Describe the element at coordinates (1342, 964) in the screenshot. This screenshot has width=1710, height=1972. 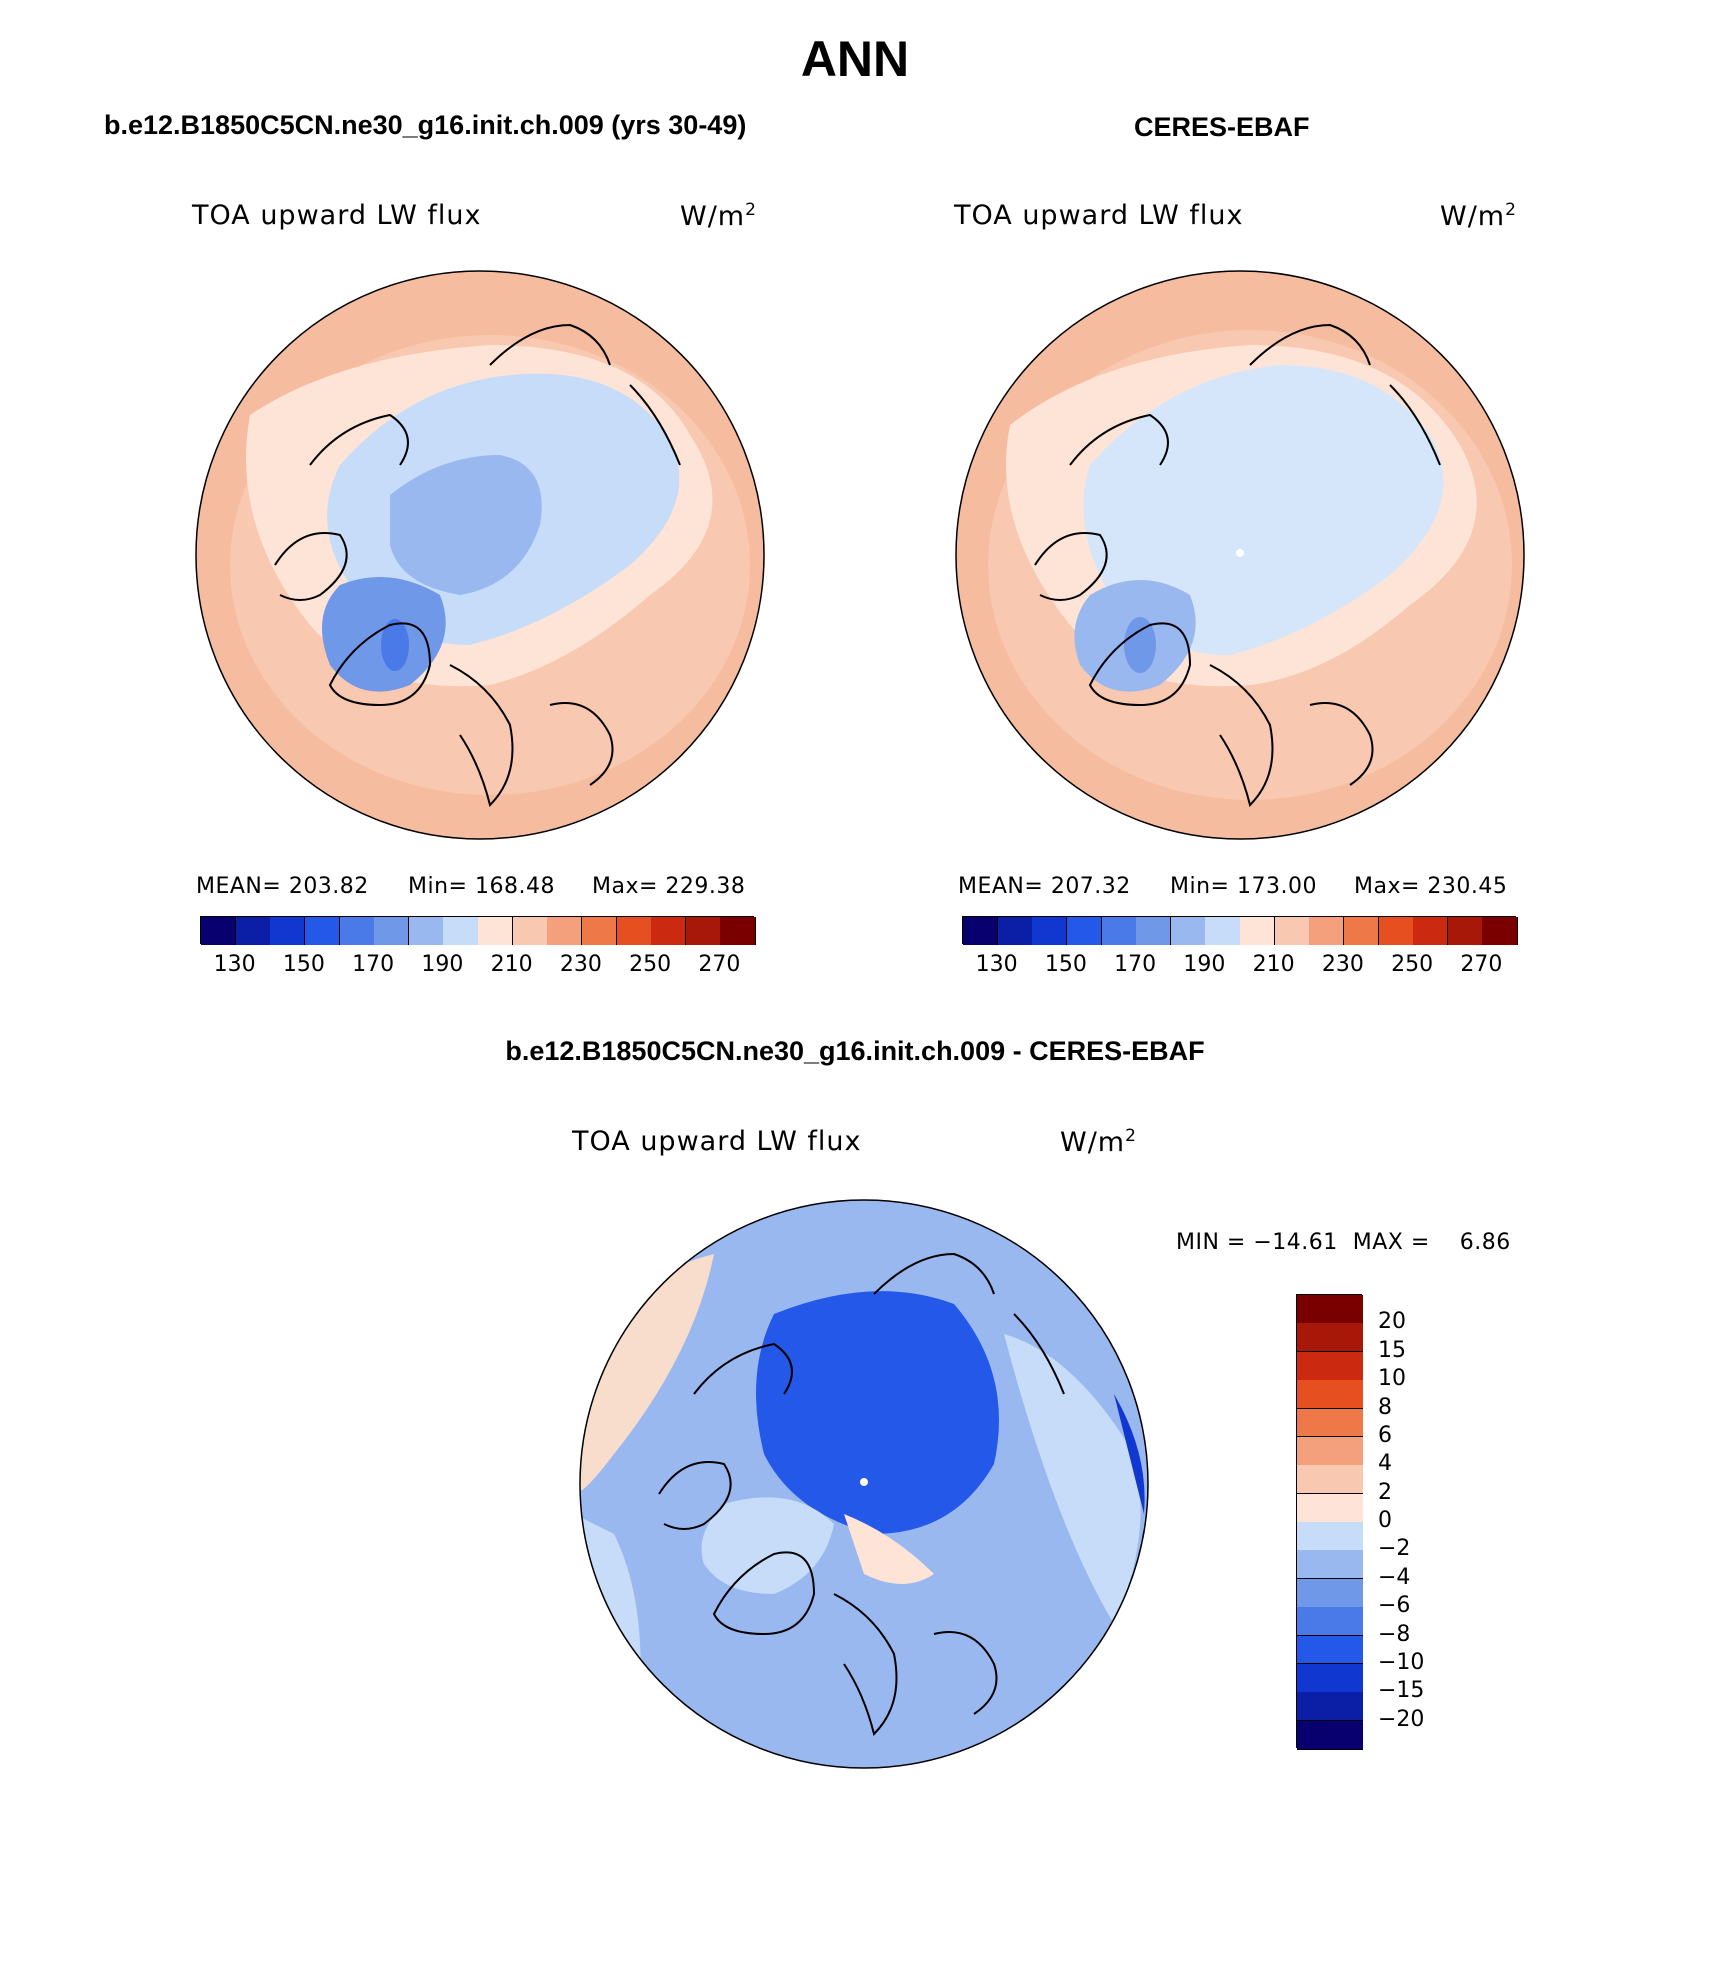
I see `obs-colorbar-tick-230: 230` at that location.